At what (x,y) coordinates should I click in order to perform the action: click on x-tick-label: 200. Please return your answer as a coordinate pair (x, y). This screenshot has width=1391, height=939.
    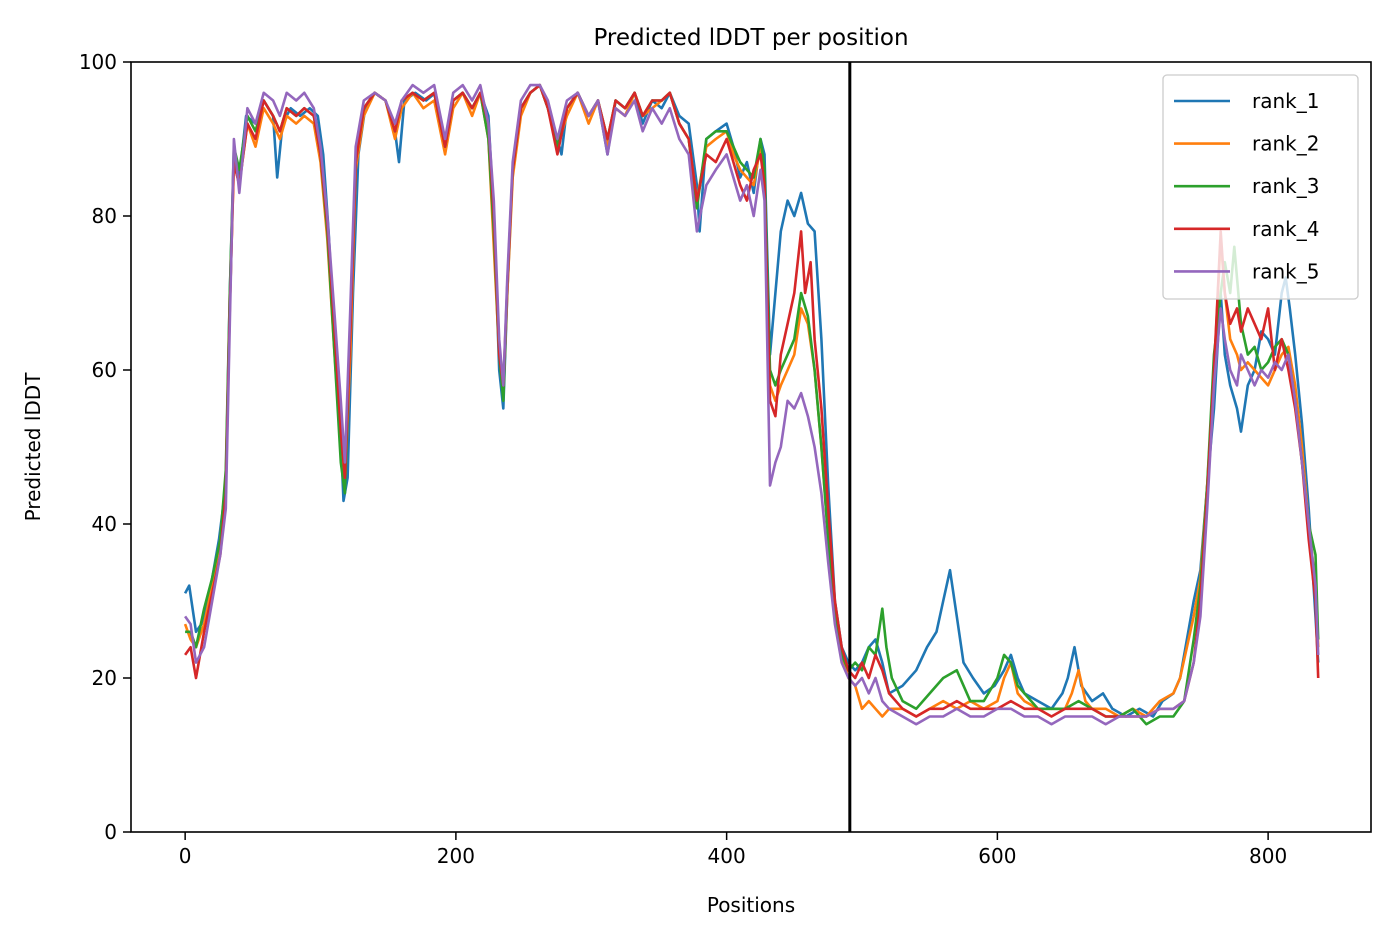
    Looking at the image, I should click on (456, 856).